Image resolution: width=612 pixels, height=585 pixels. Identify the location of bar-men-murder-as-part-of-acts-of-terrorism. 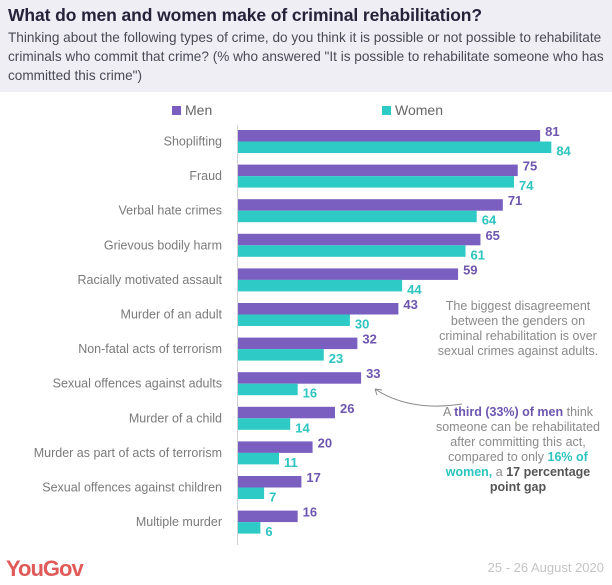
(275, 447).